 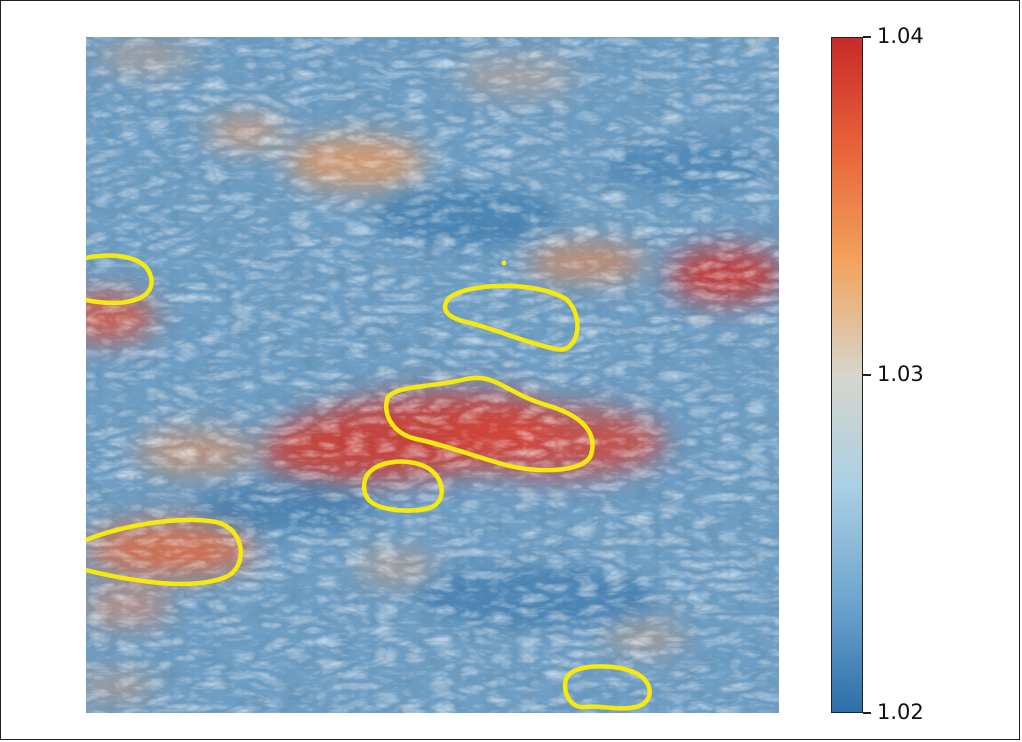 What do you see at coordinates (900, 36) in the screenshot?
I see `colorbar-tick-label-top: 1.04` at bounding box center [900, 36].